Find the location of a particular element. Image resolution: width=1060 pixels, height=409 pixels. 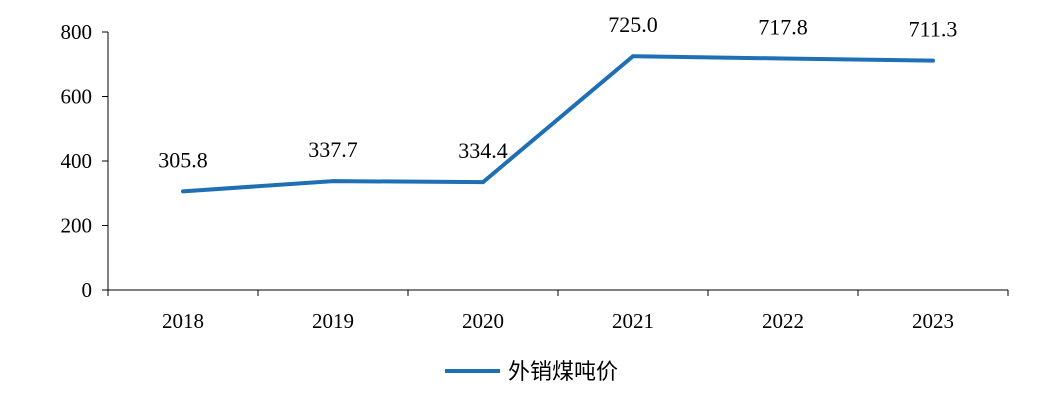

legend: 外销煤吨价 is located at coordinates (531, 371).